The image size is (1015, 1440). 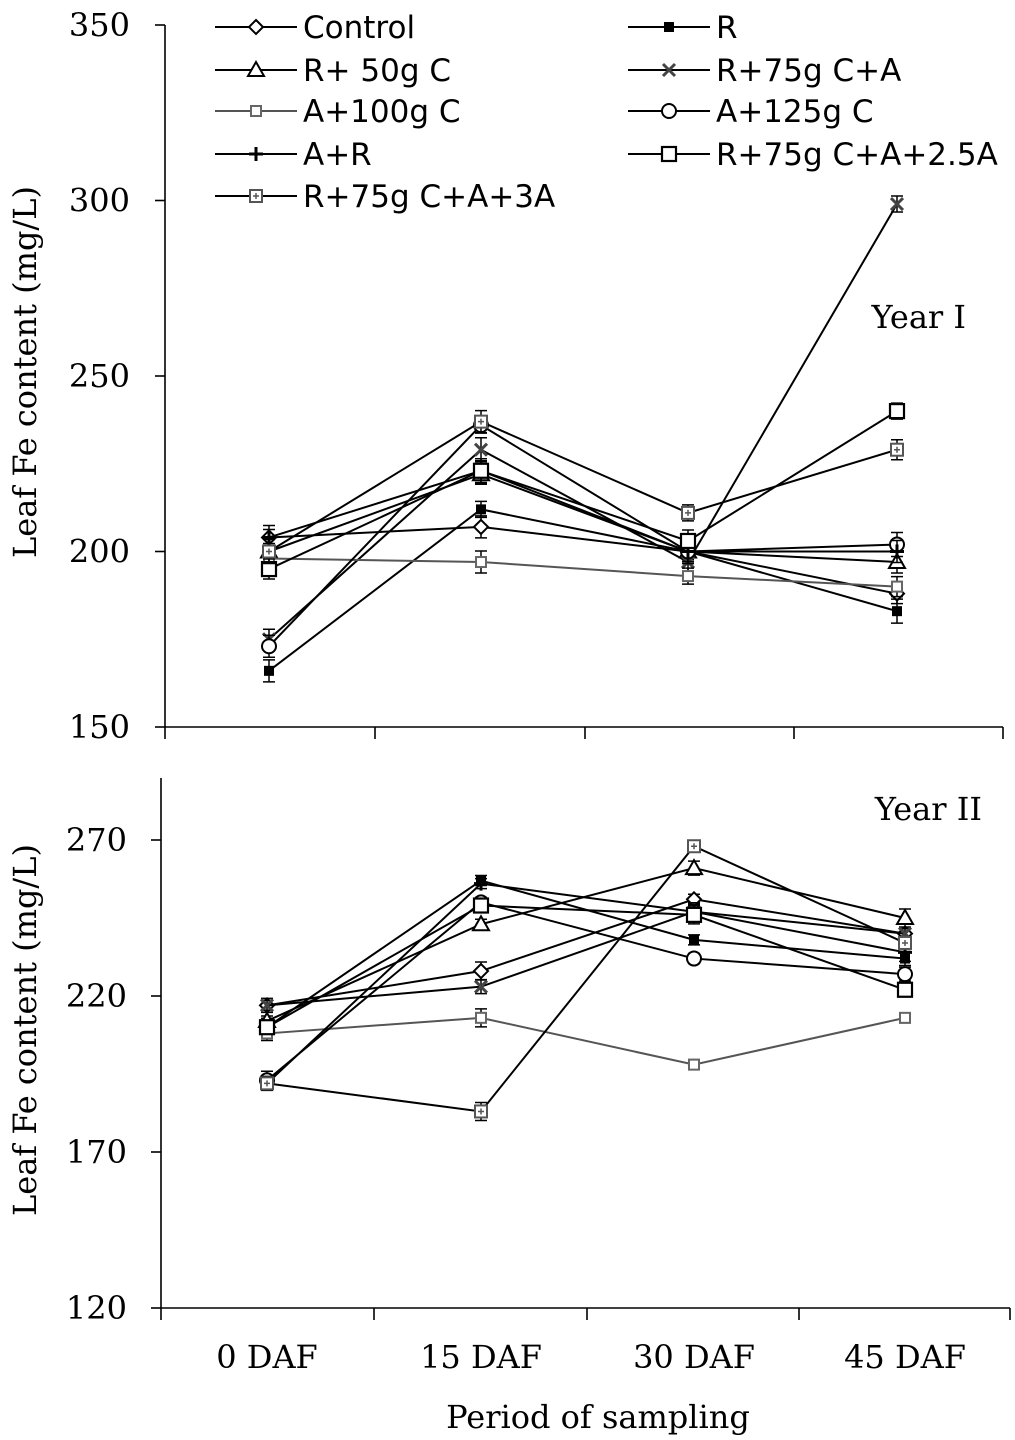 What do you see at coordinates (429, 197) in the screenshot?
I see `legend-label-r-75g-c-a-3a: R+75g C+A+3A` at bounding box center [429, 197].